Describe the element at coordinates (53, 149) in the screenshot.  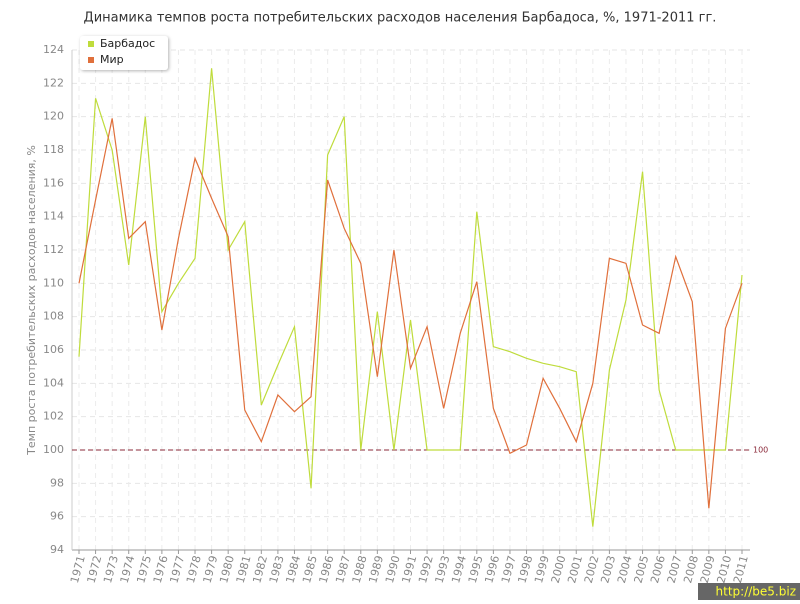
I see `y-tick-label: 118` at that location.